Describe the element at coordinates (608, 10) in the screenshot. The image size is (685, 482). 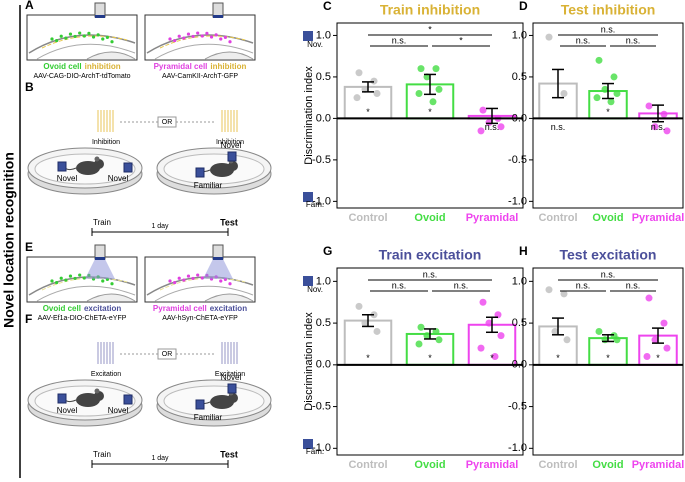
I see `chart-title: Test inhibition` at that location.